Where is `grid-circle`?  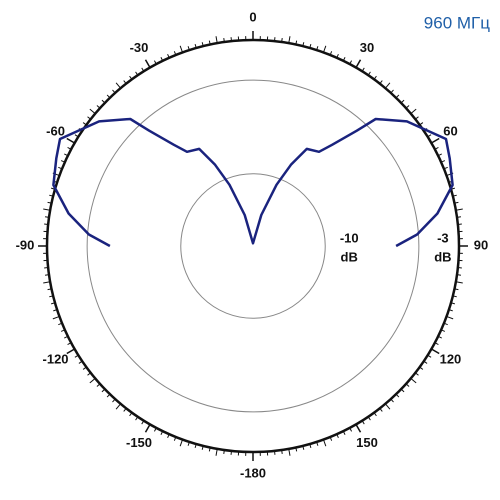
grid-circle is located at coordinates (253, 246).